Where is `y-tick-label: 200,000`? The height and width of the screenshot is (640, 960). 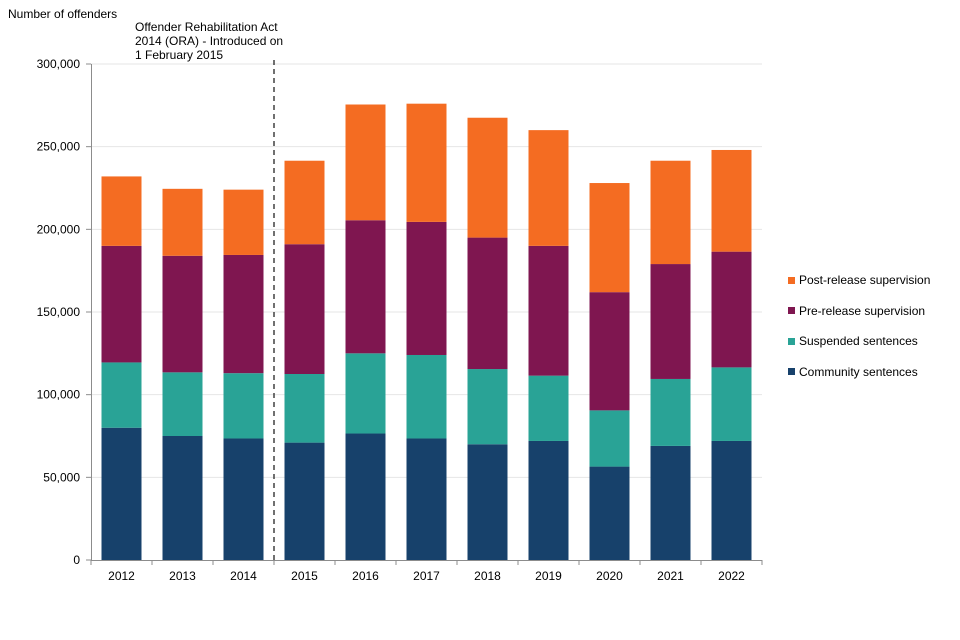 y-tick-label: 200,000 is located at coordinates (59, 229).